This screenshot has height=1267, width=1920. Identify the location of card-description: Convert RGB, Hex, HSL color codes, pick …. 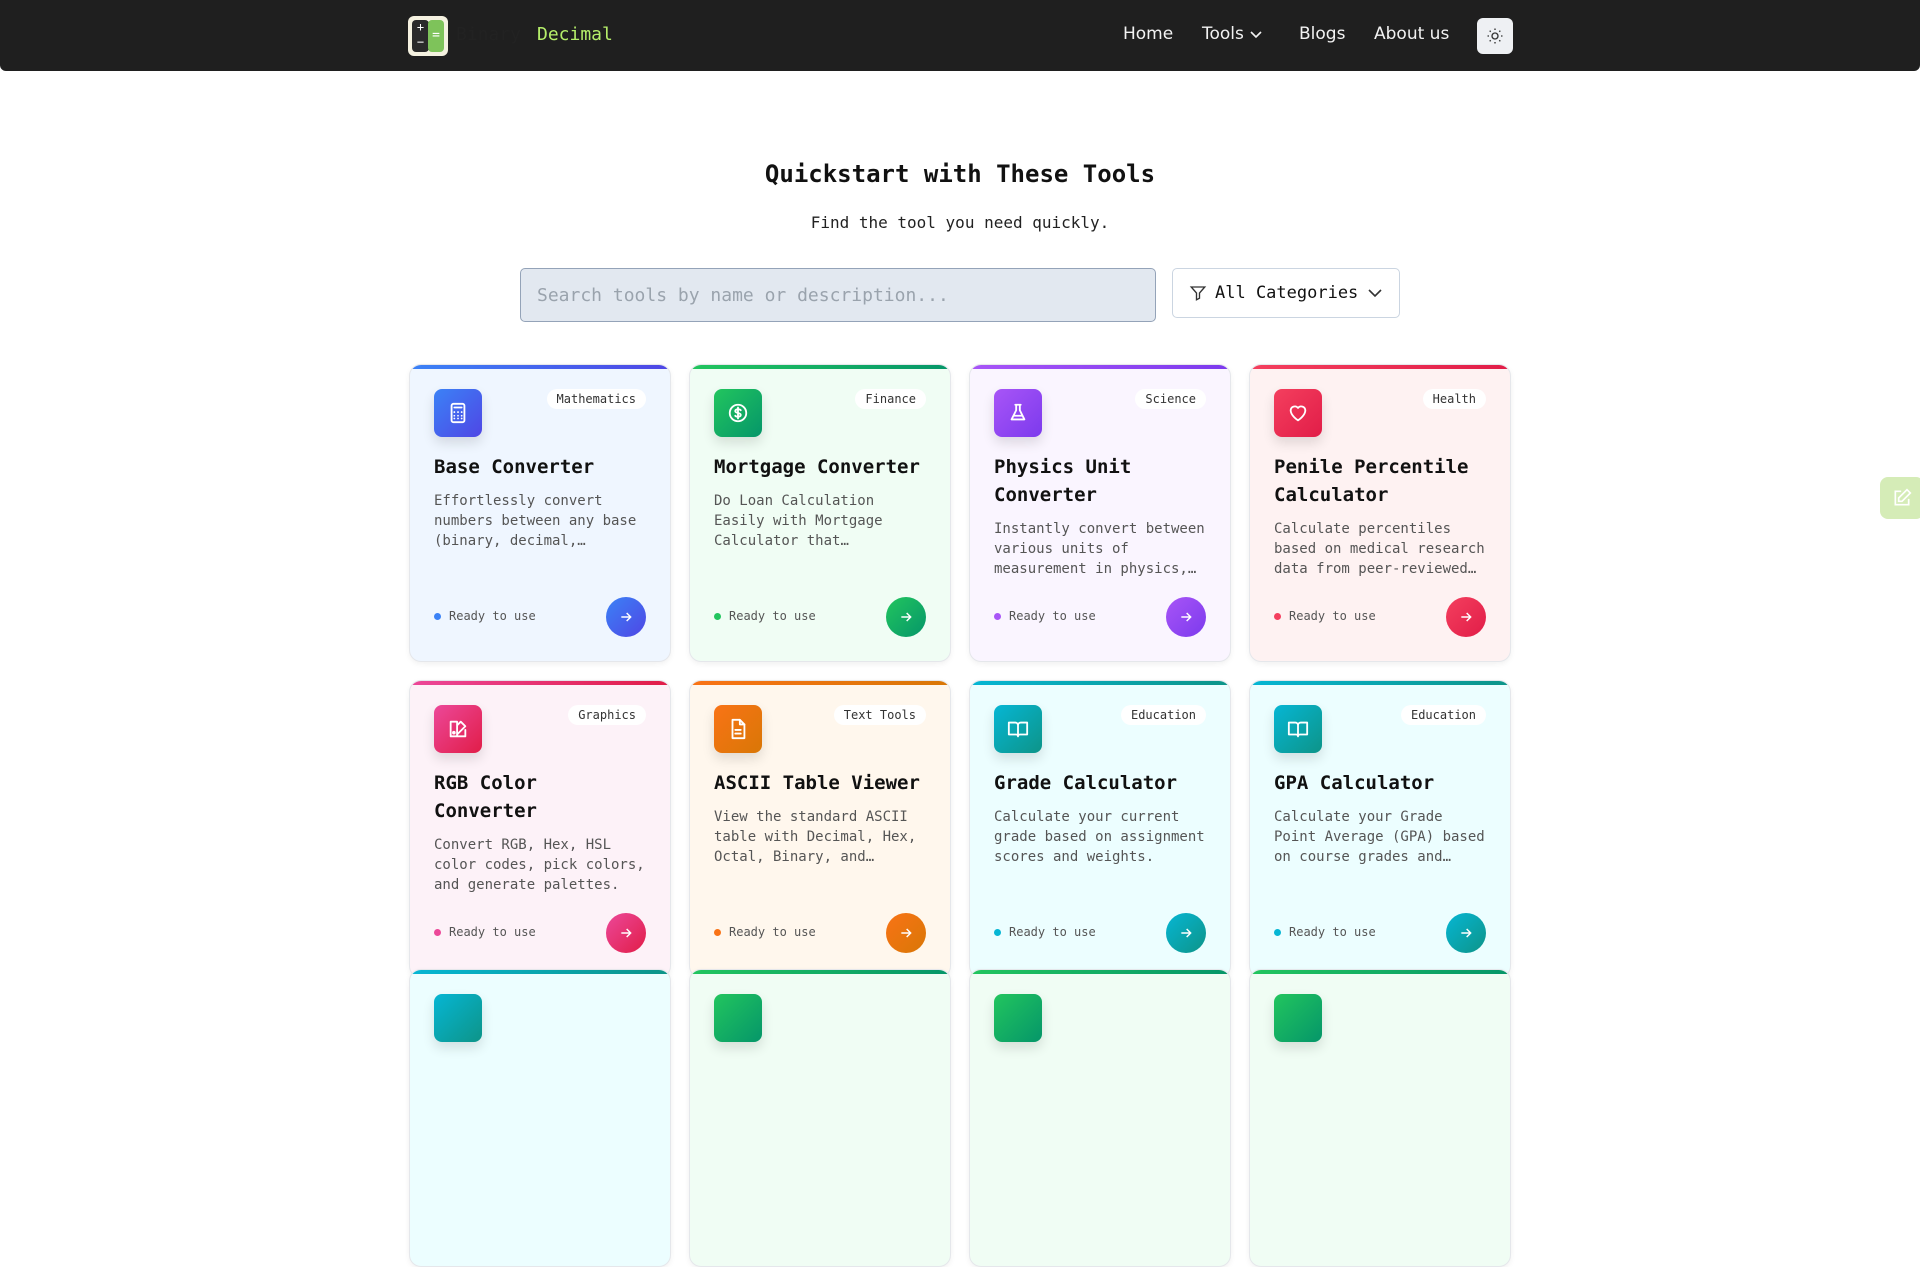
(539, 865).